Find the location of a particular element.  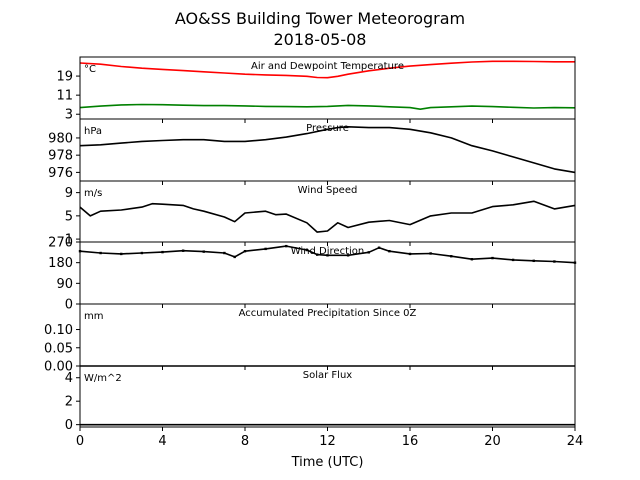

panel-title: Wind Direction is located at coordinates (328, 251).